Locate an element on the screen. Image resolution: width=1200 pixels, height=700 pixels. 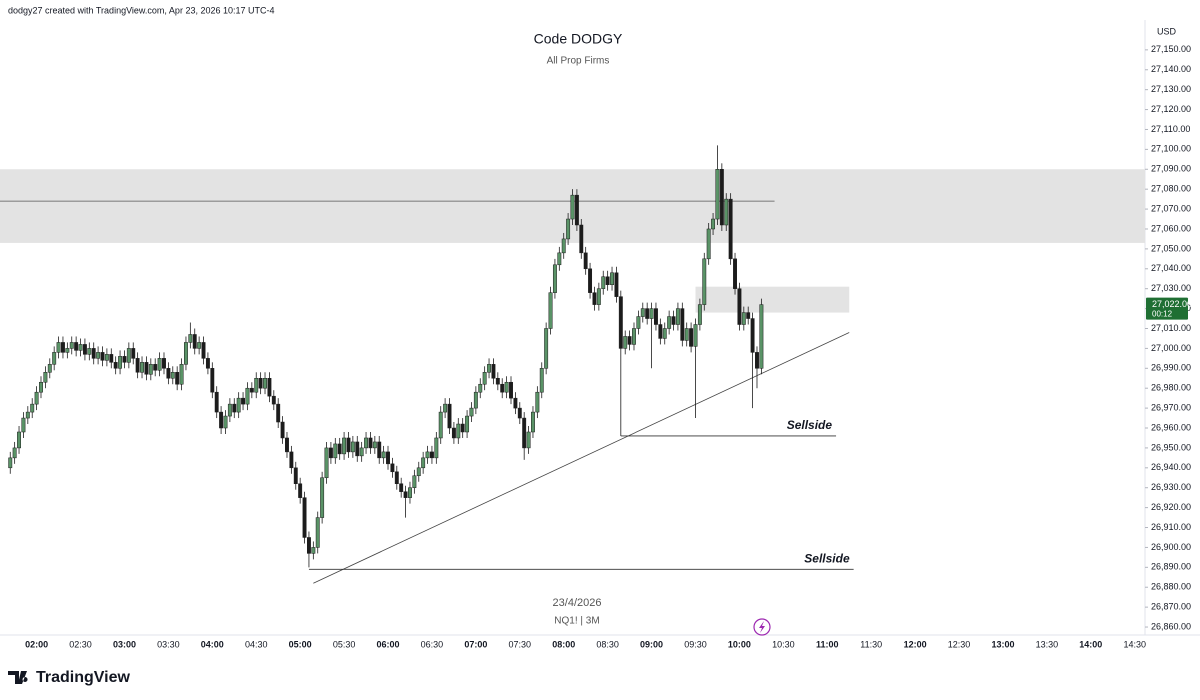
x-tick-label: 07:00 is located at coordinates (475, 644).